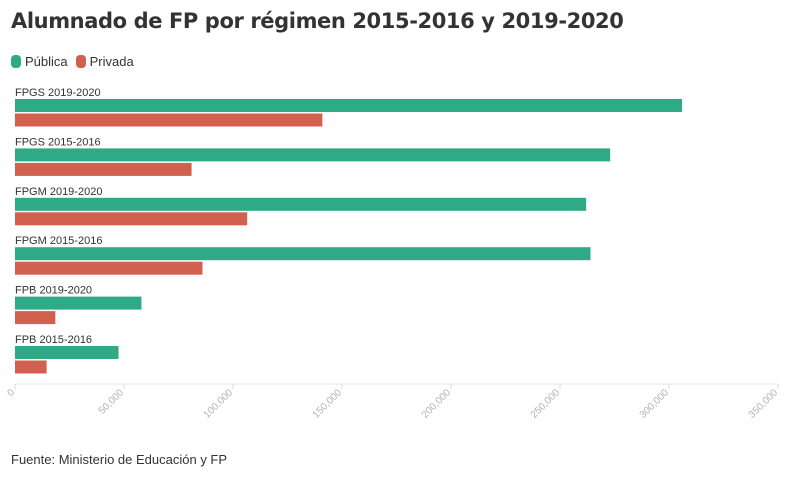 The height and width of the screenshot is (479, 800). I want to click on x-tick-label-7: 350,000, so click(764, 404).